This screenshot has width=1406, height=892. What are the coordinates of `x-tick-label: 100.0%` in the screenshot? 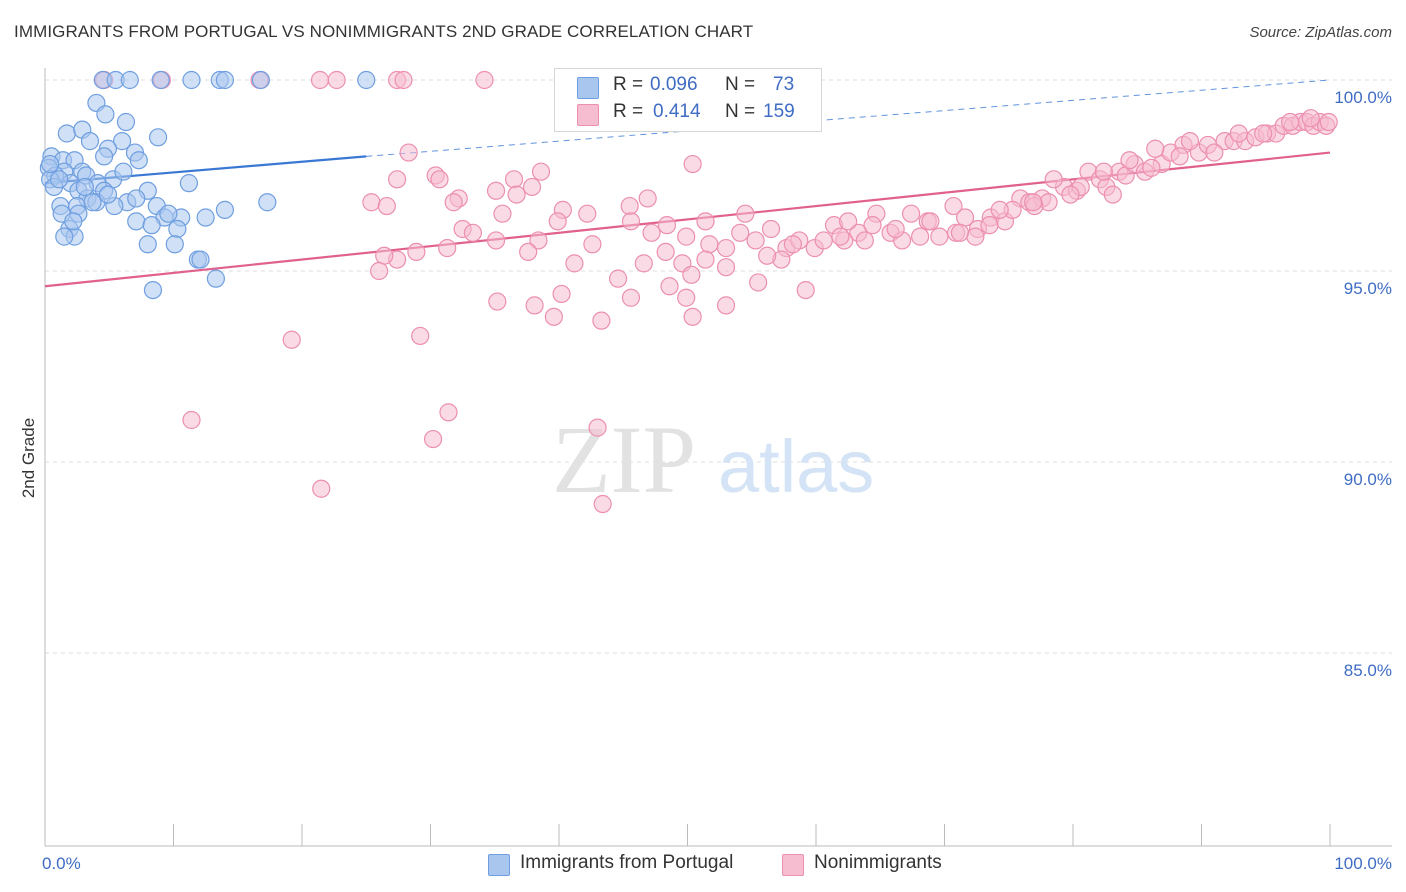 It's located at (1363, 863).